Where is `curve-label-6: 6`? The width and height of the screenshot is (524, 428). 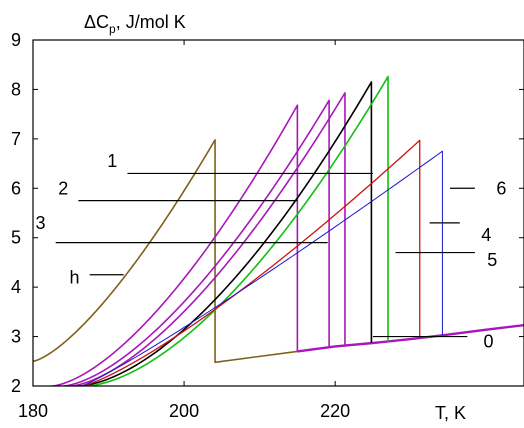
curve-label-6: 6 is located at coordinates (501, 188).